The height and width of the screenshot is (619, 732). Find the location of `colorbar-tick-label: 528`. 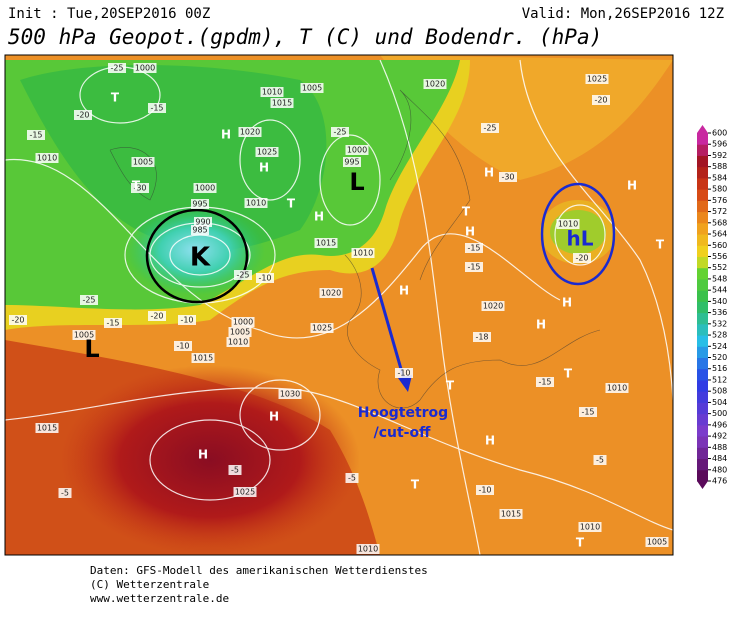

colorbar-tick-label: 528 is located at coordinates (719, 335).